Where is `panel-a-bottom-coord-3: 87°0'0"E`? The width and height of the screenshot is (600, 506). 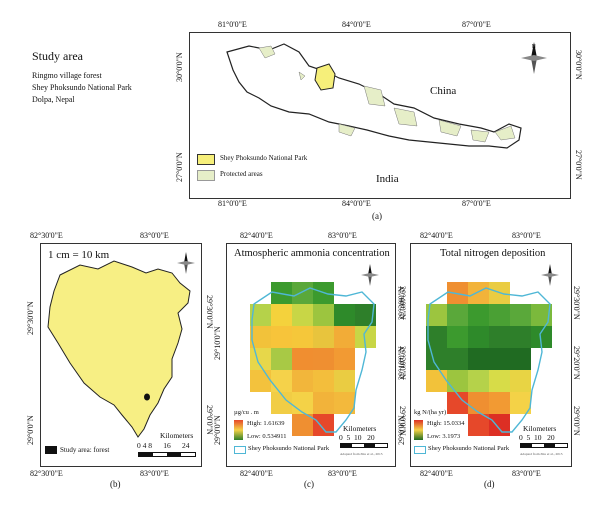
panel-a-bottom-coord-3: 87°0'0"E is located at coordinates (476, 203).